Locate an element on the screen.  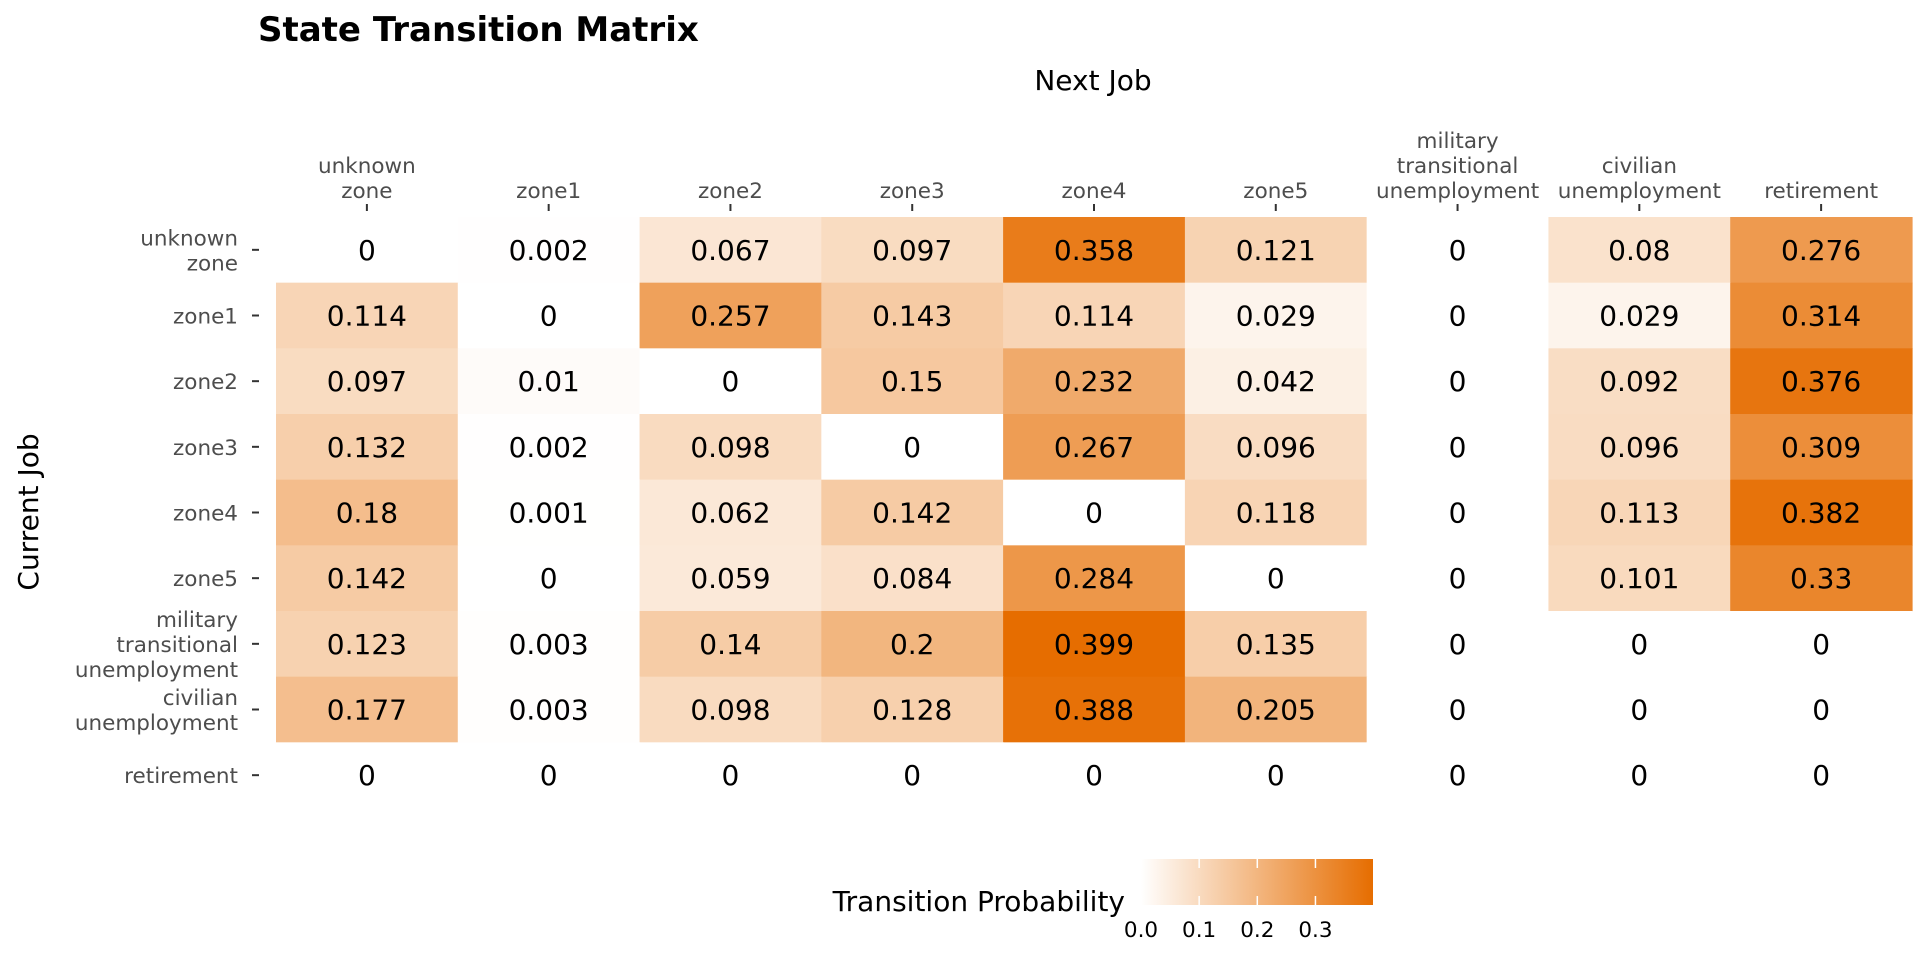
x-tick-label-civilian-unemployment: civilian unemployment is located at coordinates (1639, 179).